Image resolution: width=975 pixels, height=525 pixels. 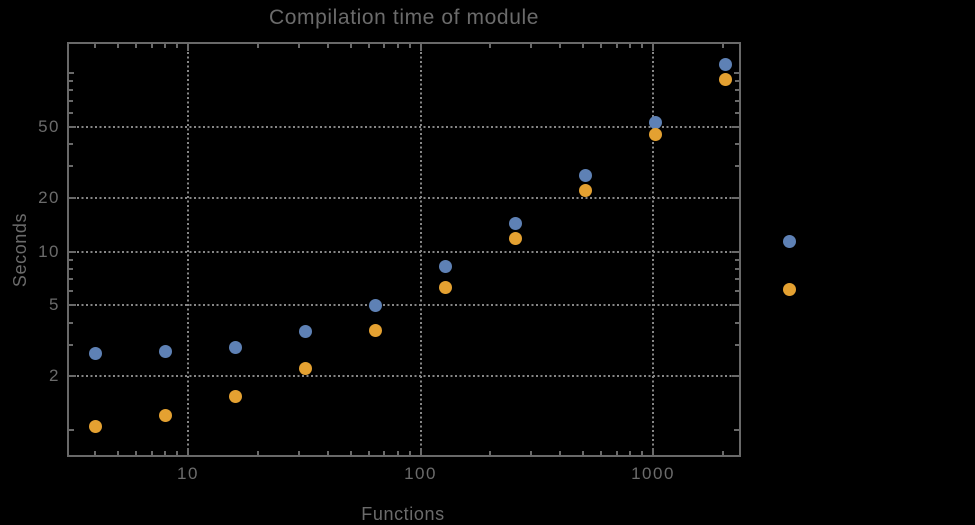 I want to click on plot-frame-right, so click(x=740, y=249).